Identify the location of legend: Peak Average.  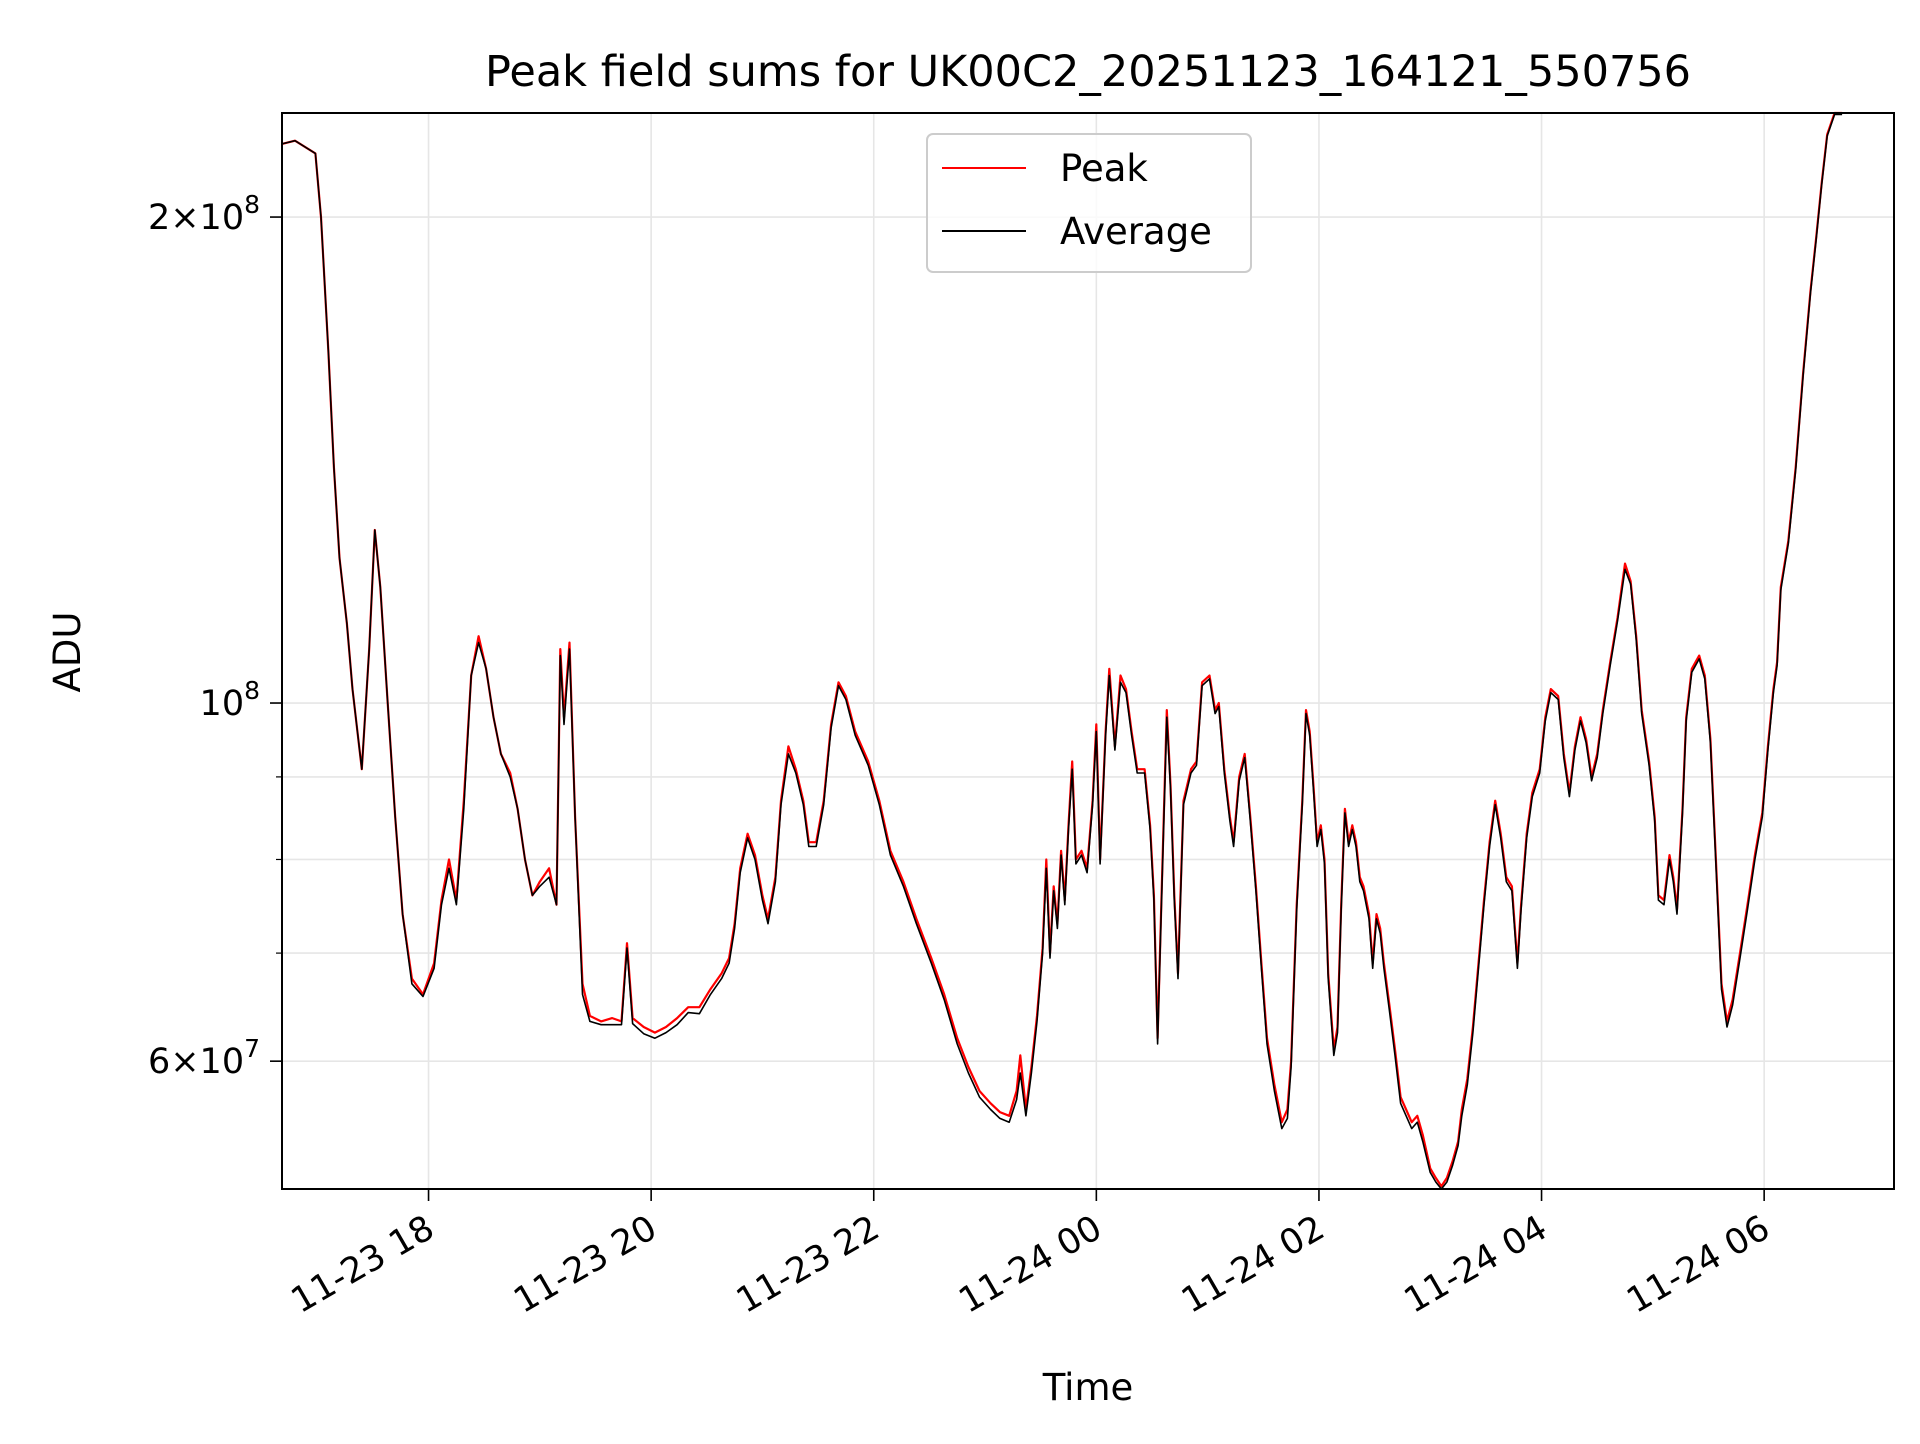
(1089, 203).